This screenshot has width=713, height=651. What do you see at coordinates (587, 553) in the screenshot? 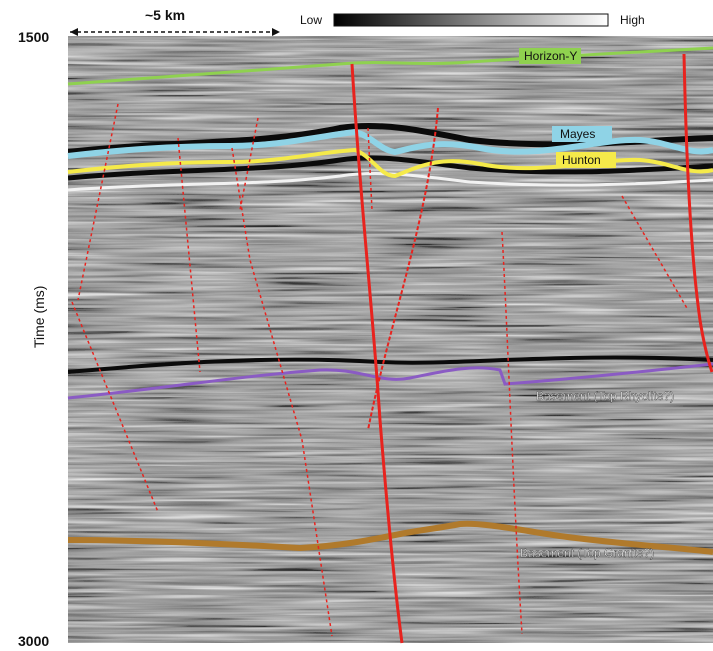
I see `basement-granite-label: Basement (Top Granite?)` at bounding box center [587, 553].